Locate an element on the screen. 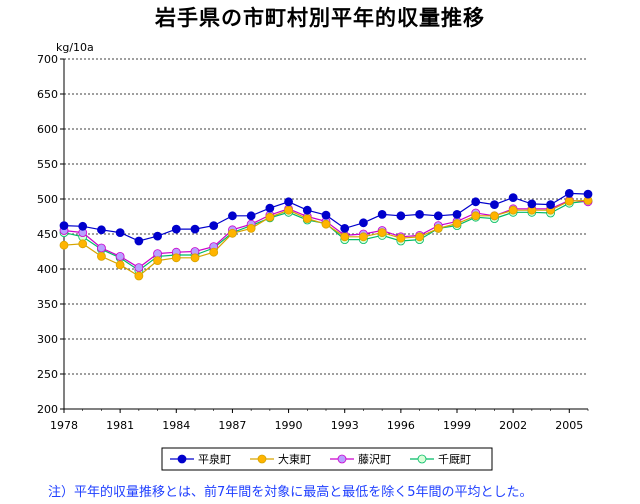  series-大東町 is located at coordinates (326, 238).